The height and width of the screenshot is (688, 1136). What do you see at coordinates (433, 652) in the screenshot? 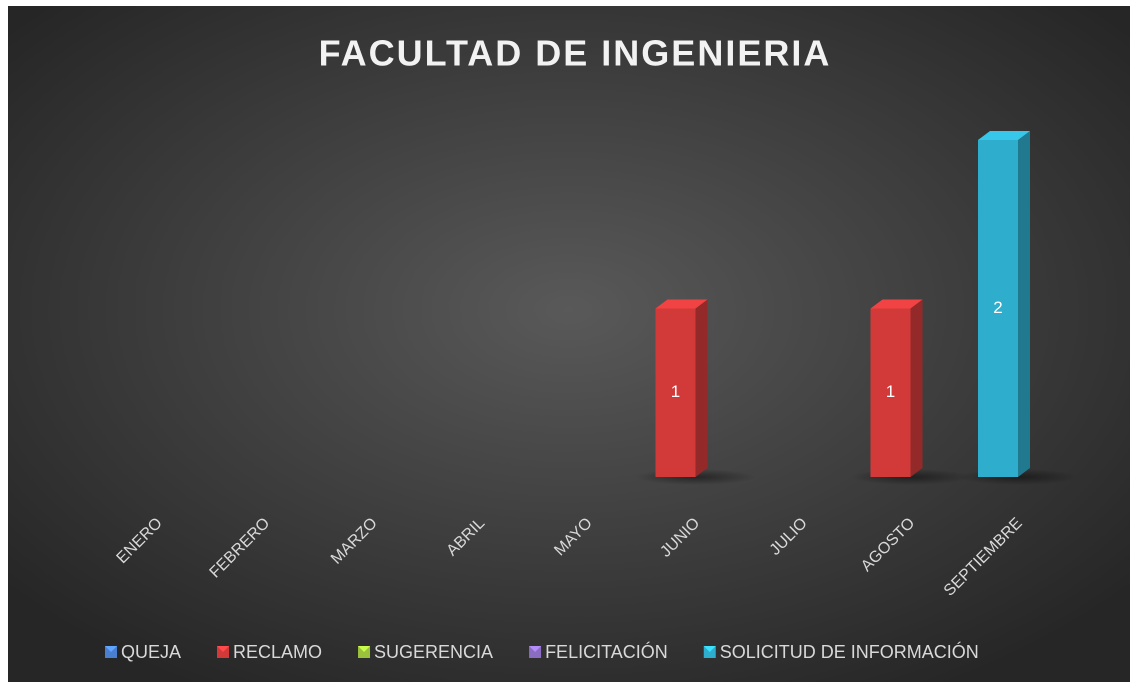
I see `legend-label: SUGERENCIA` at bounding box center [433, 652].